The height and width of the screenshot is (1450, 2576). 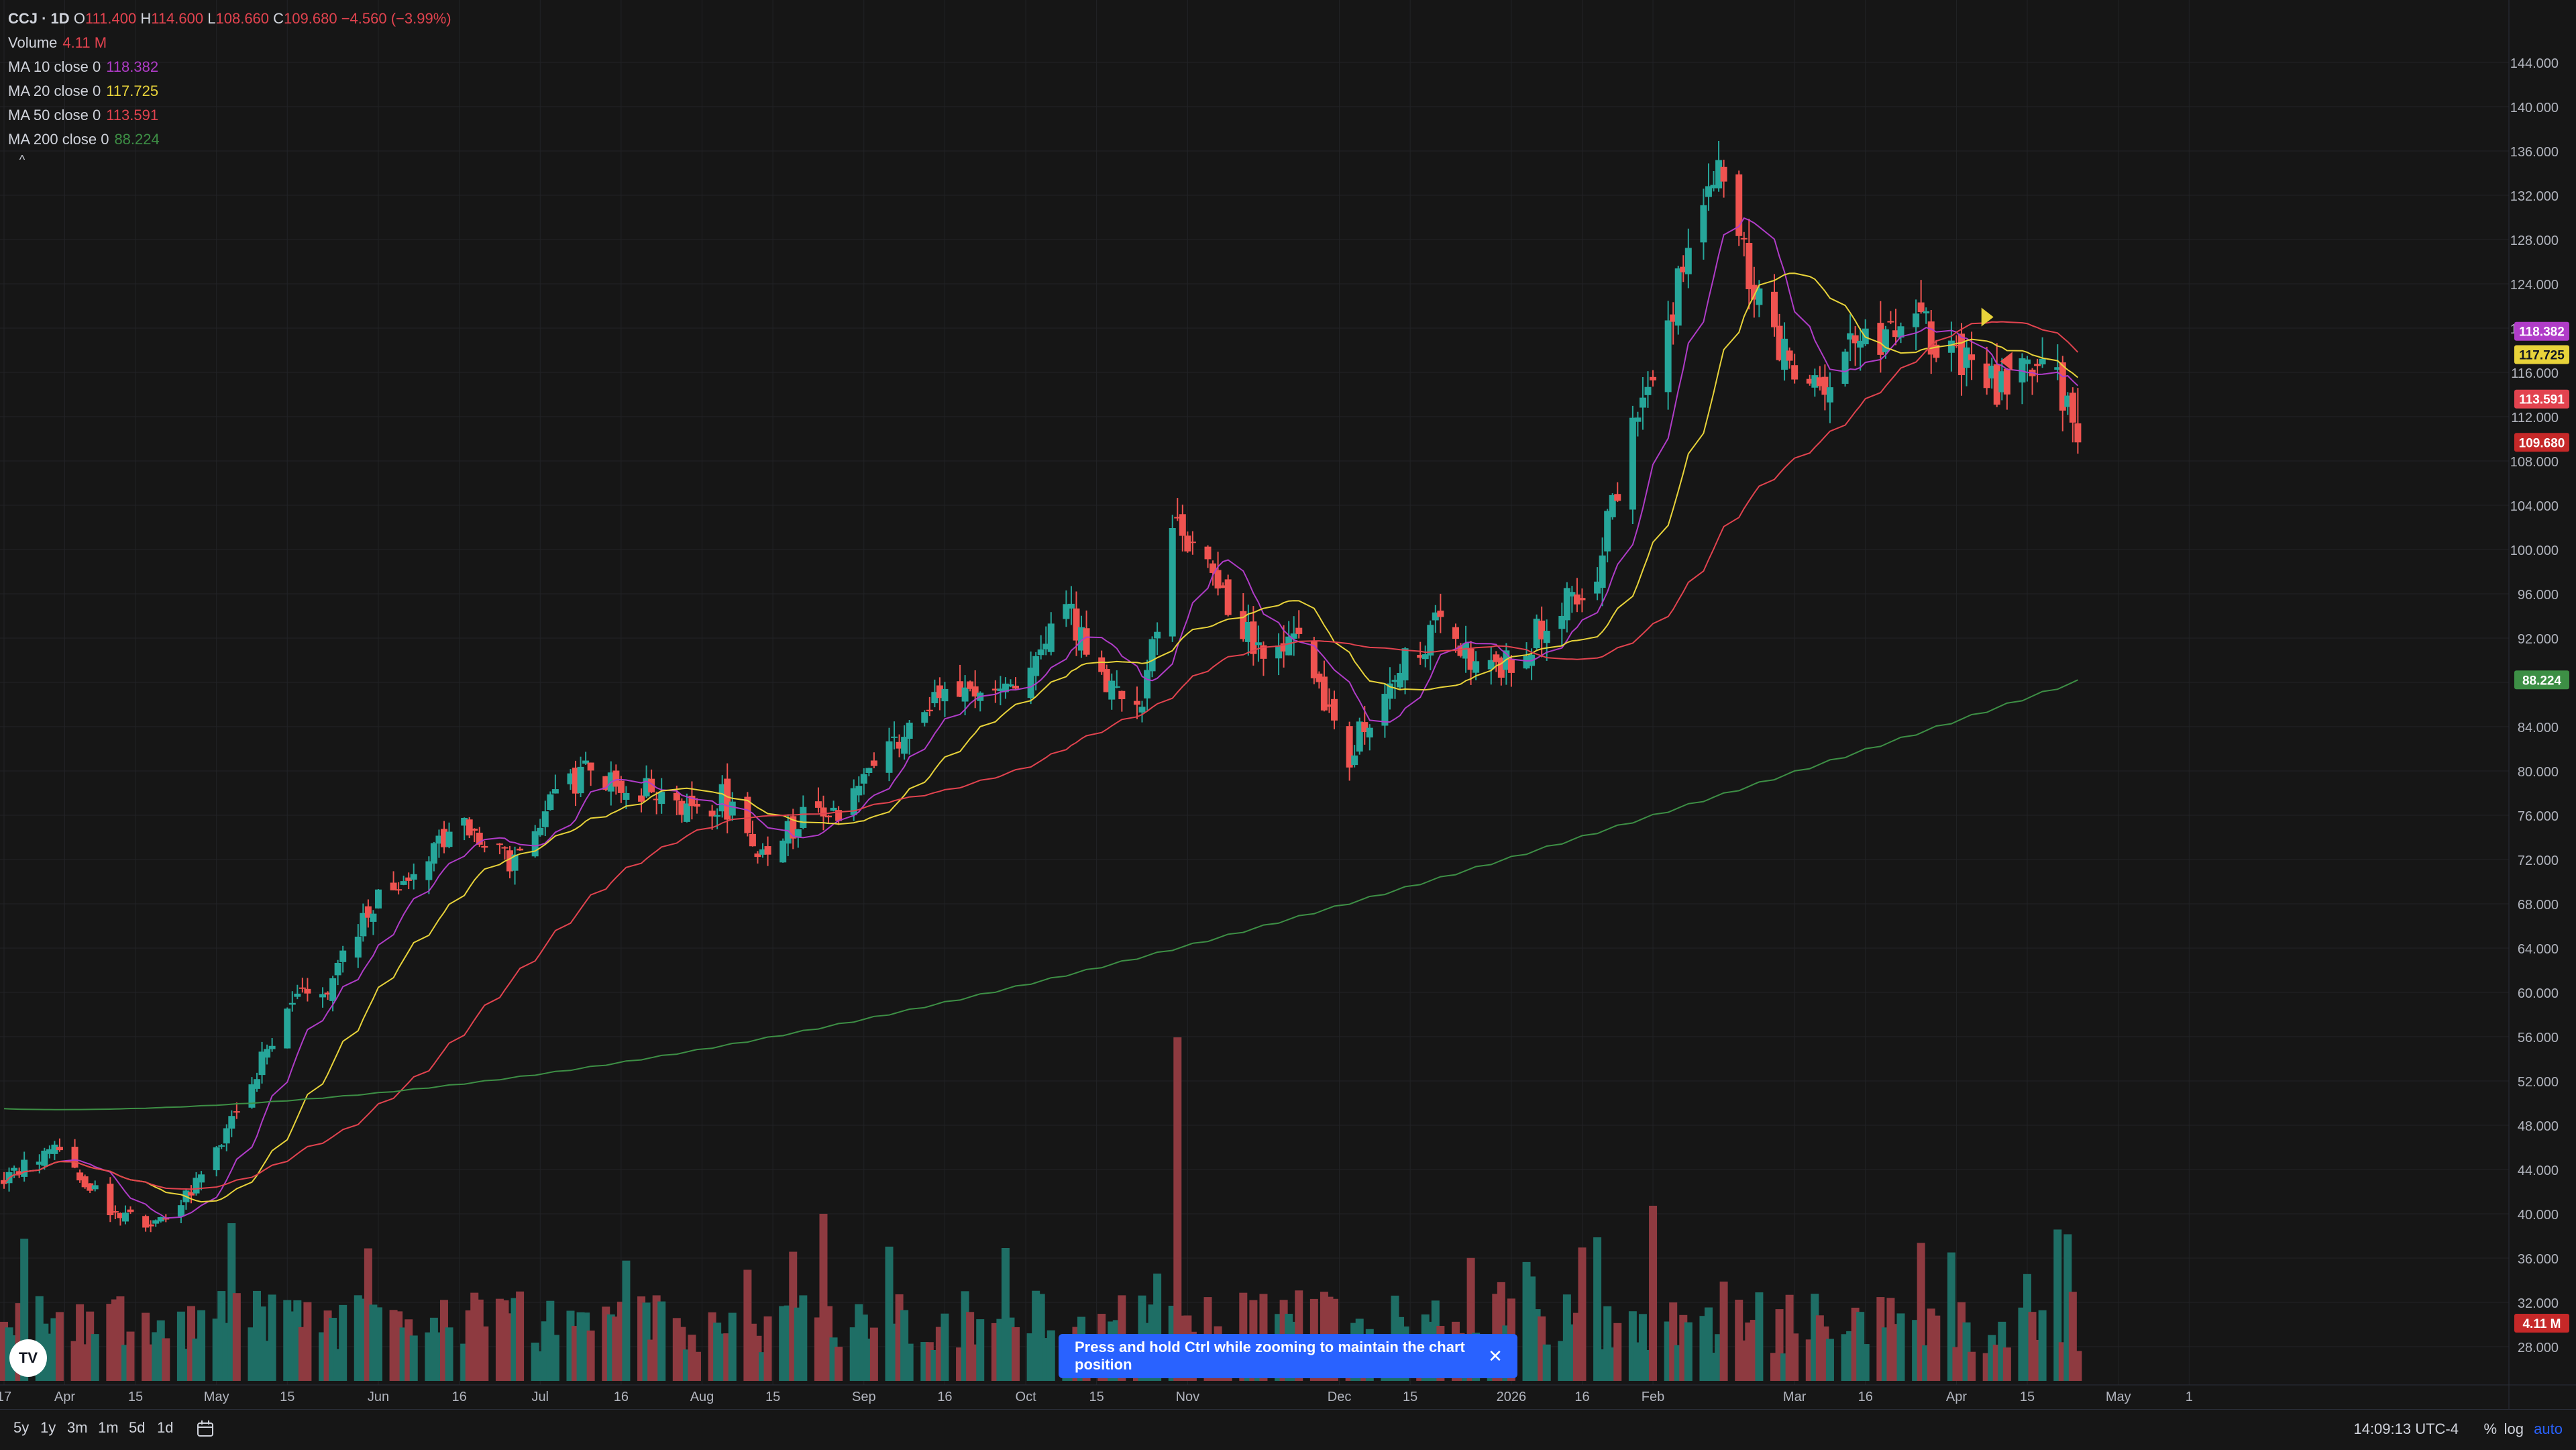 What do you see at coordinates (2514, 1428) in the screenshot?
I see `log-toggle: log` at bounding box center [2514, 1428].